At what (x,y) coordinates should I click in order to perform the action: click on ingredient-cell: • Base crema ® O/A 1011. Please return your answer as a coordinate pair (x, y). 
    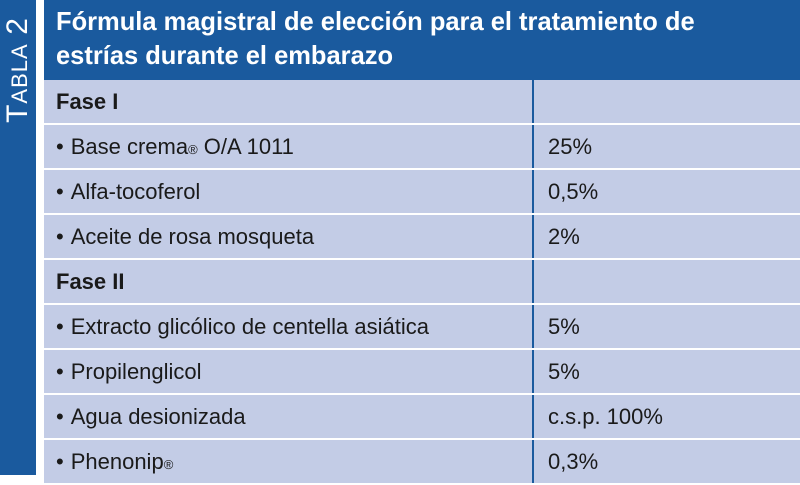
    Looking at the image, I should click on (289, 147).